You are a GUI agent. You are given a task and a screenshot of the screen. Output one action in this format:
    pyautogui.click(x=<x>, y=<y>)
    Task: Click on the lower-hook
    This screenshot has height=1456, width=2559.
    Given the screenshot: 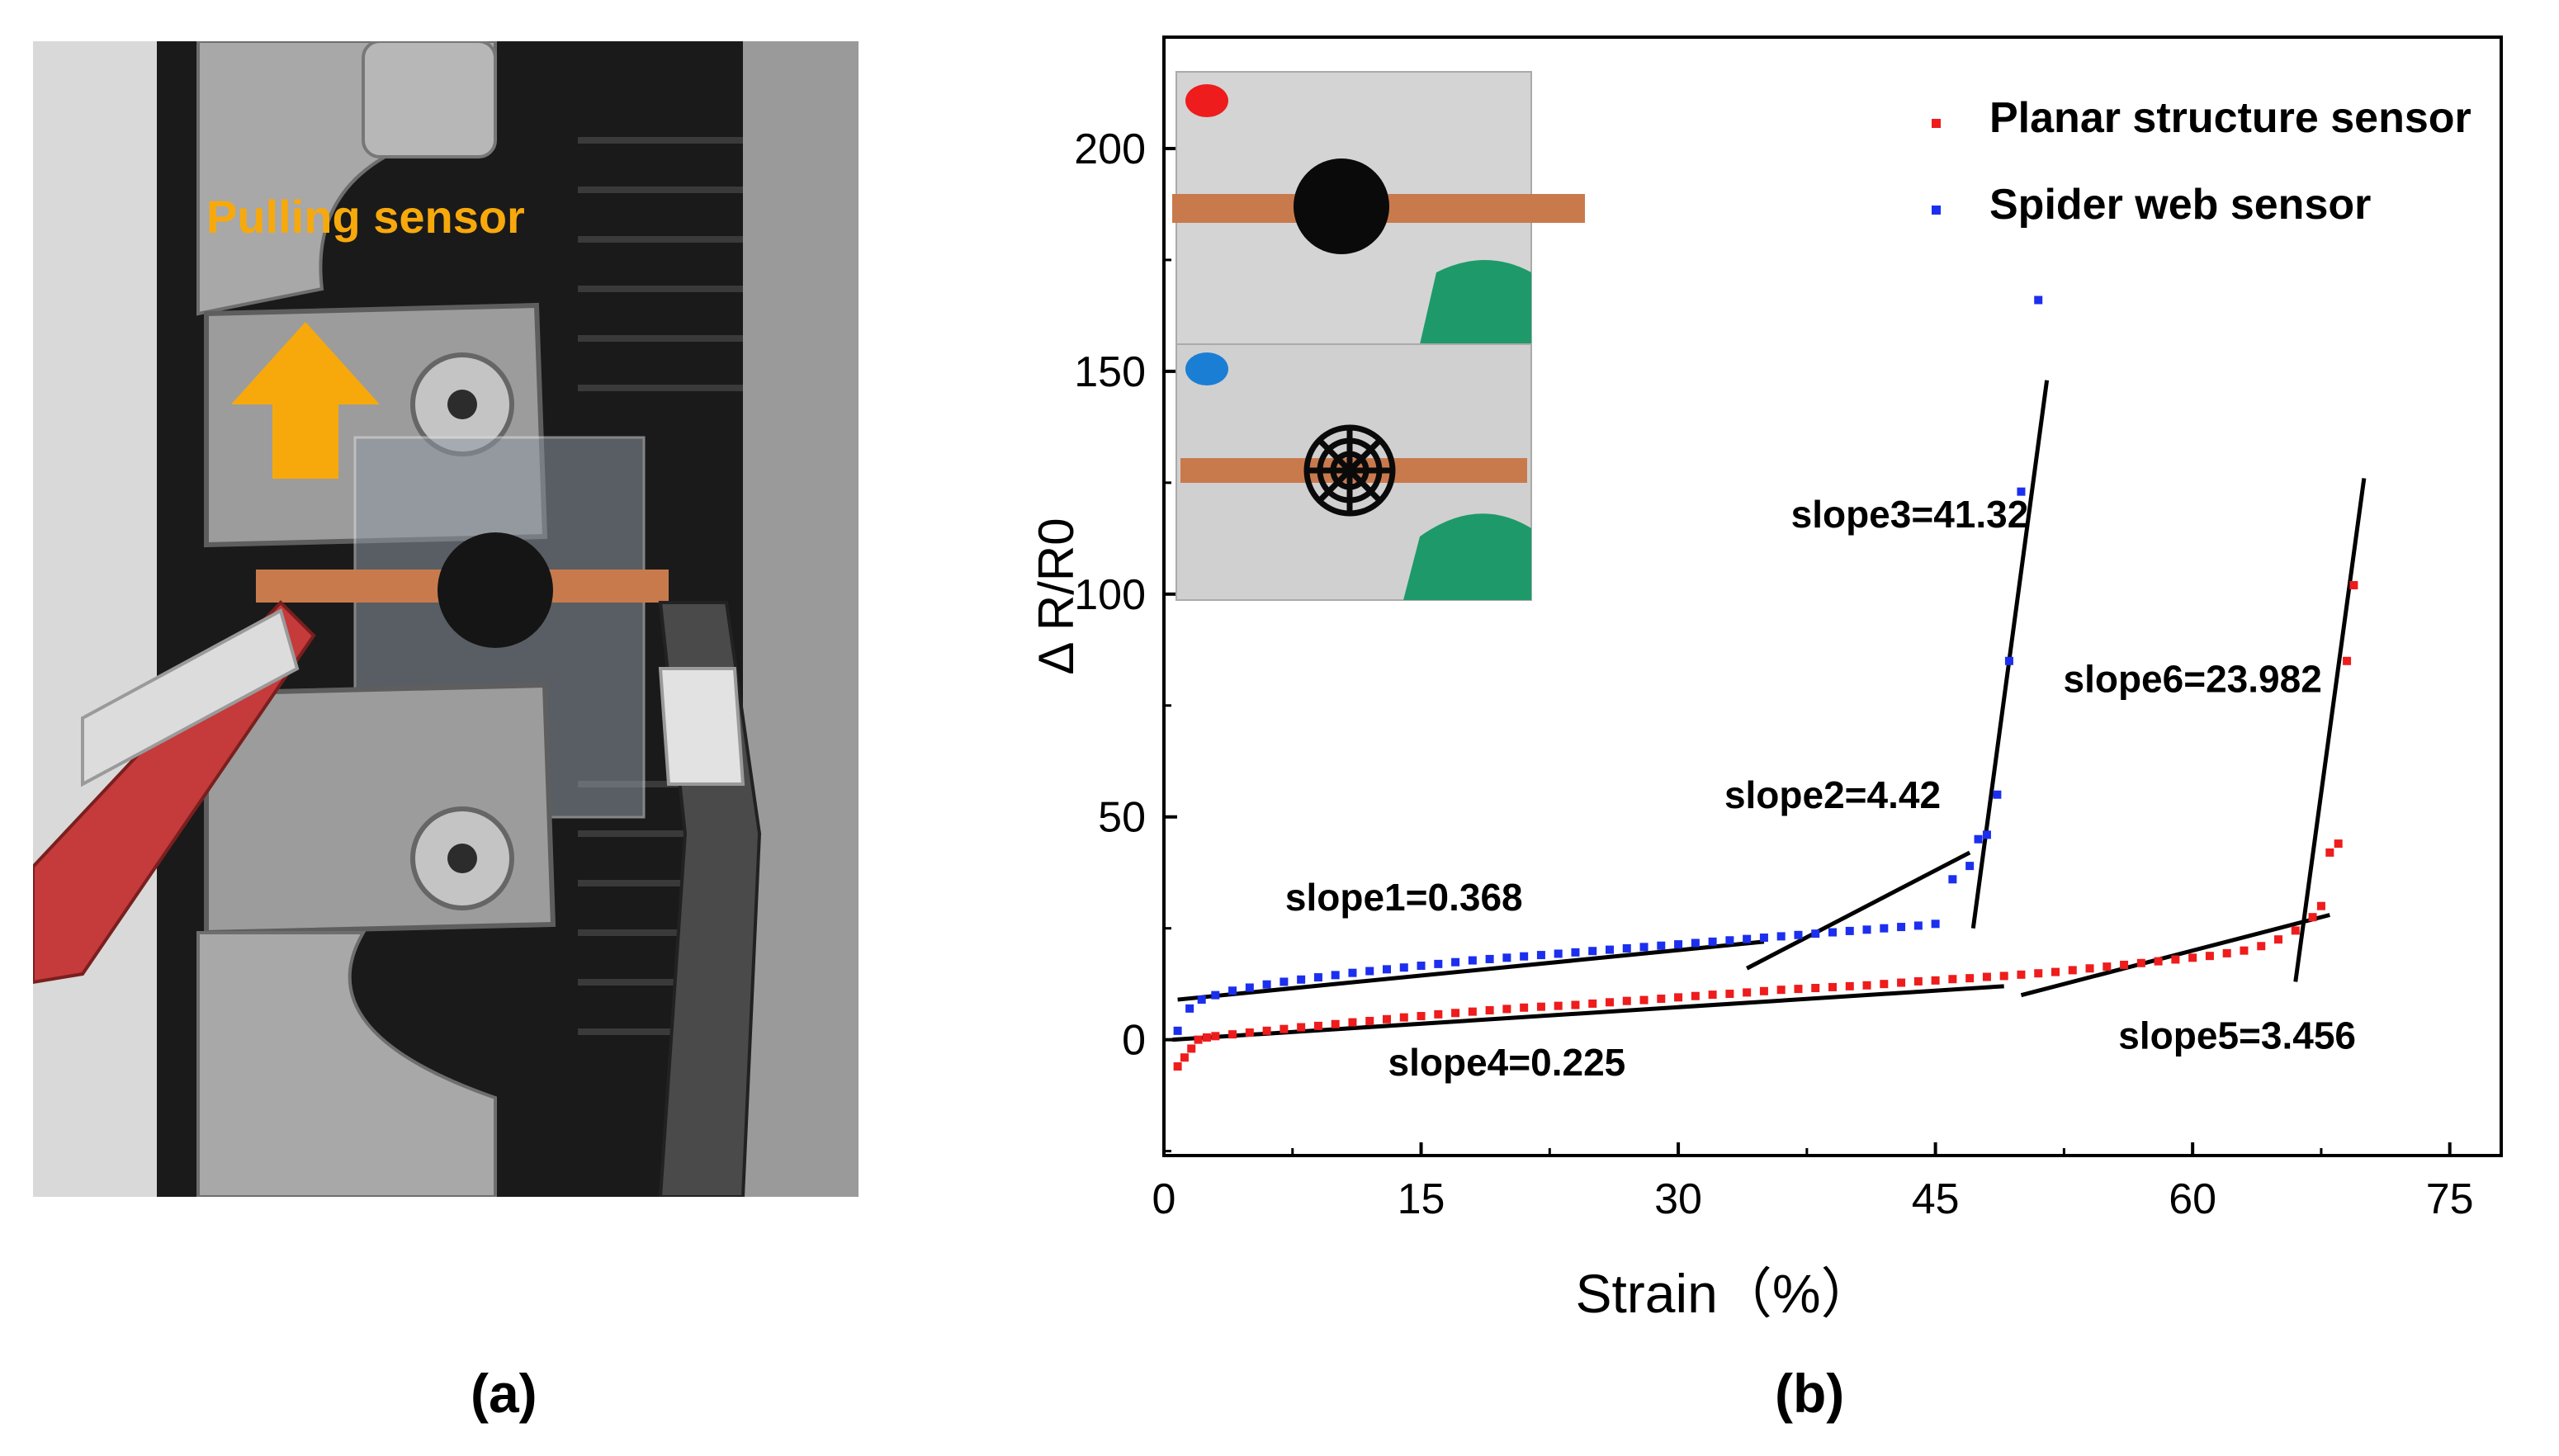 What is the action you would take?
    pyautogui.click(x=346, y=1064)
    